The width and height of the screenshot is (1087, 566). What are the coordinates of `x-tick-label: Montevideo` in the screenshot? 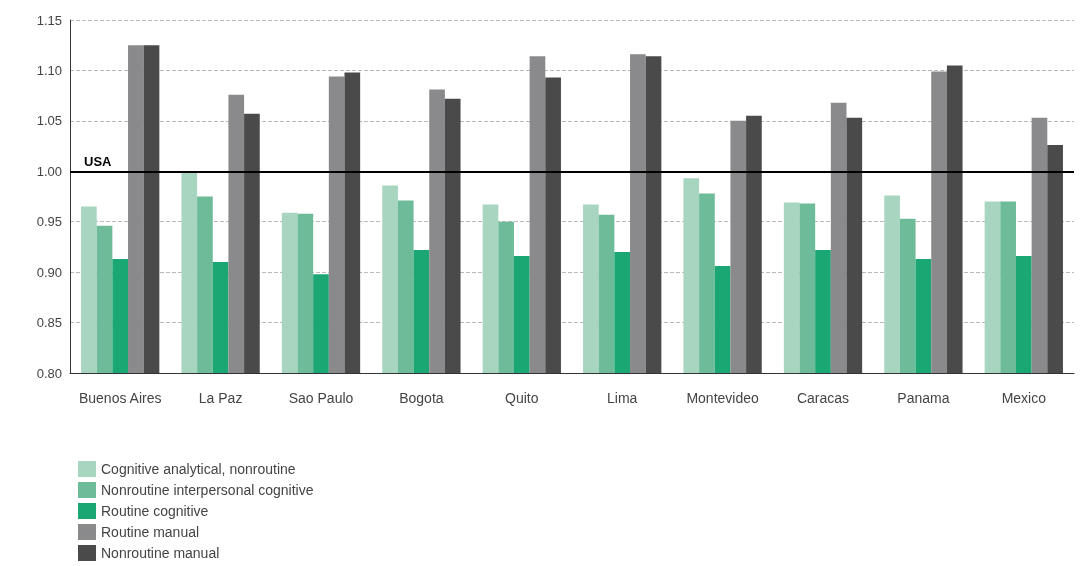 It's located at (722, 398).